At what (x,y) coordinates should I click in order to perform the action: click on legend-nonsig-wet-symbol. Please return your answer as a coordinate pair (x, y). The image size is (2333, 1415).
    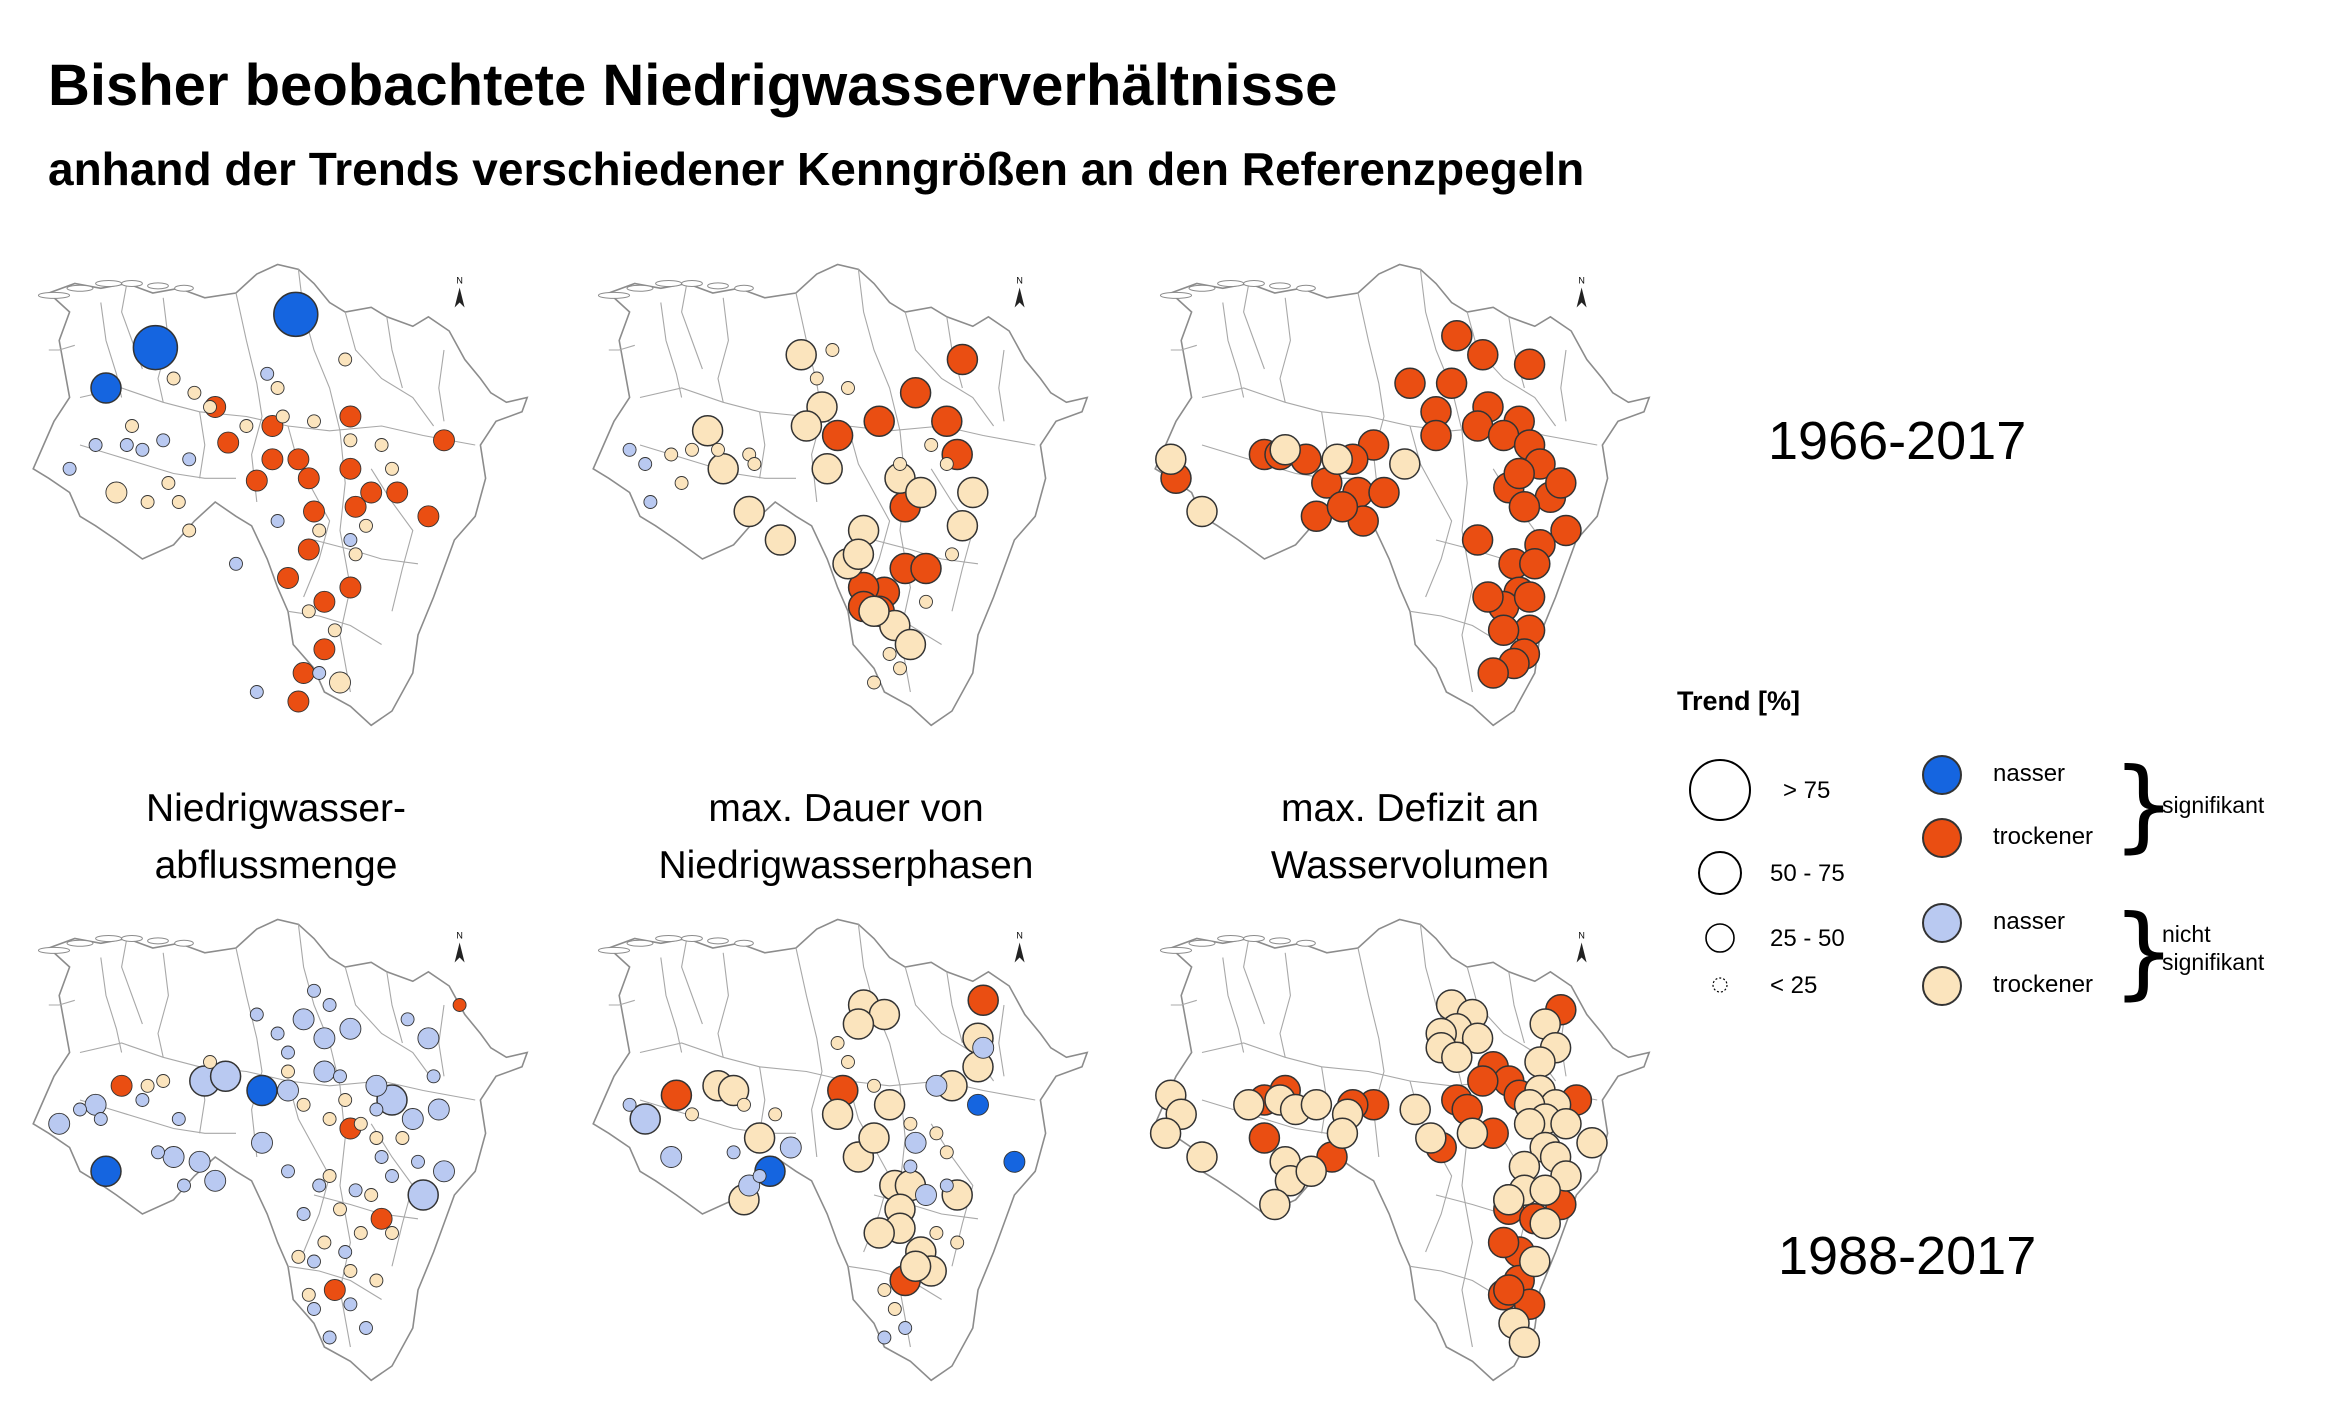
    Looking at the image, I should click on (1942, 923).